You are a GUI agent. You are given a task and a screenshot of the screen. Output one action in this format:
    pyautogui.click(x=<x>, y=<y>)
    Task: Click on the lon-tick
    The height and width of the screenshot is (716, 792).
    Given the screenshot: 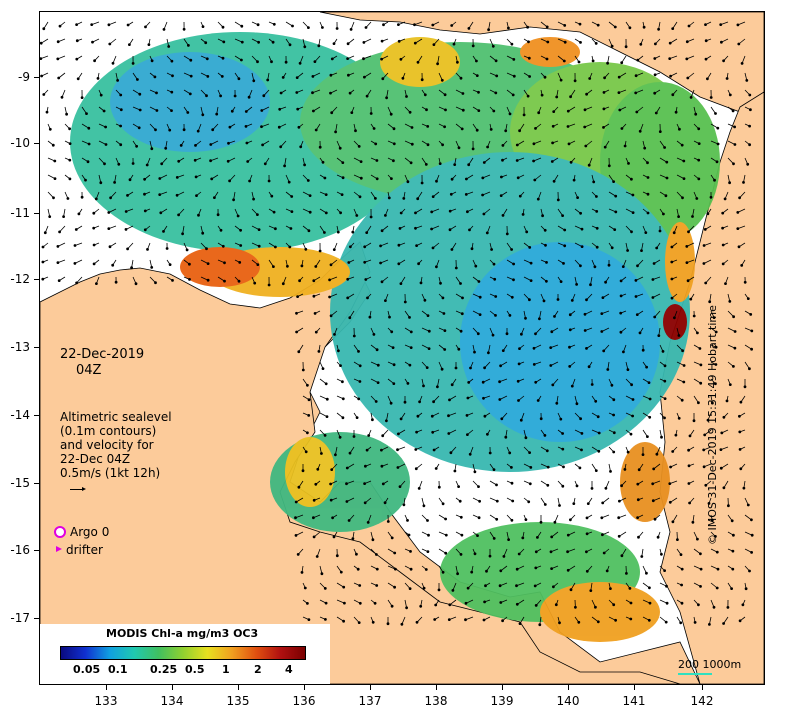 What is the action you would take?
    pyautogui.click(x=568, y=687)
    